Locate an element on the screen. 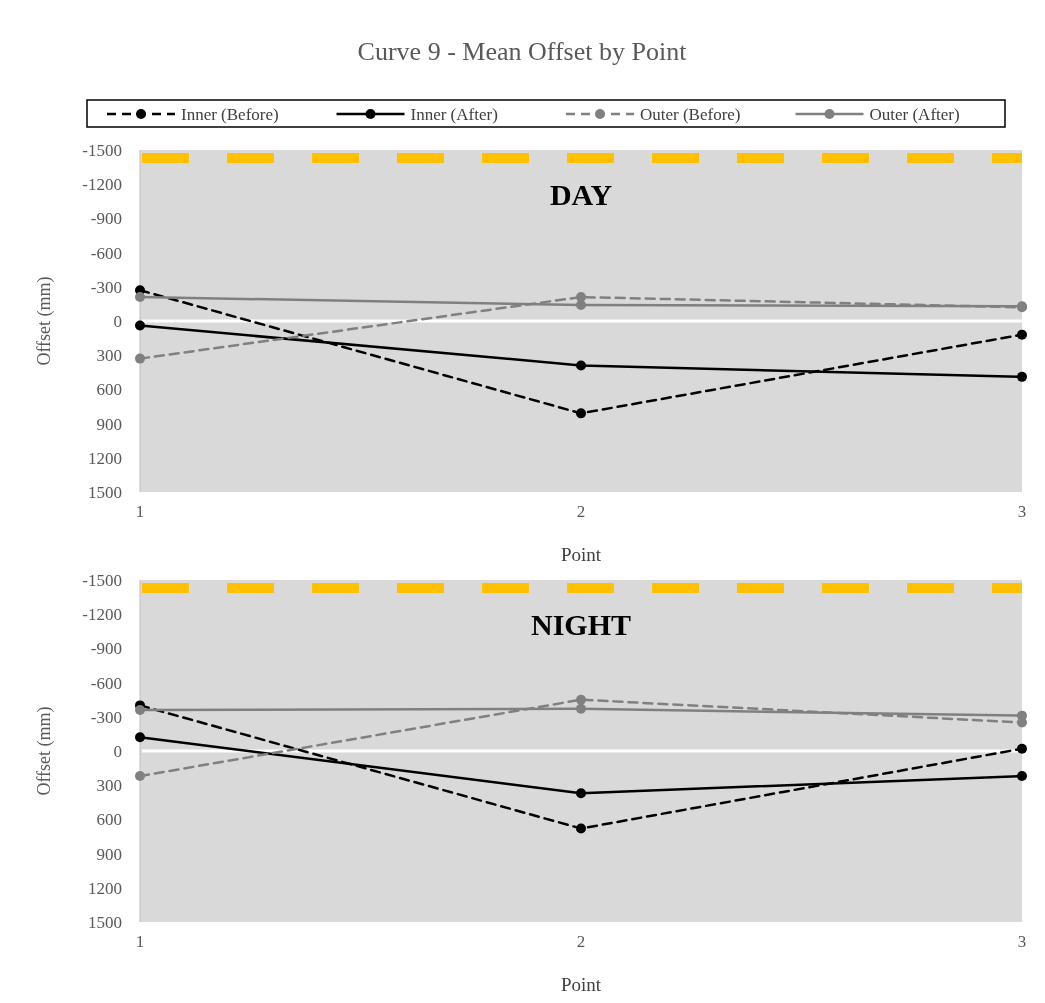 This screenshot has width=1045, height=1003. chart-title: Curve 9 - Mean Offset by Point is located at coordinates (522, 51).